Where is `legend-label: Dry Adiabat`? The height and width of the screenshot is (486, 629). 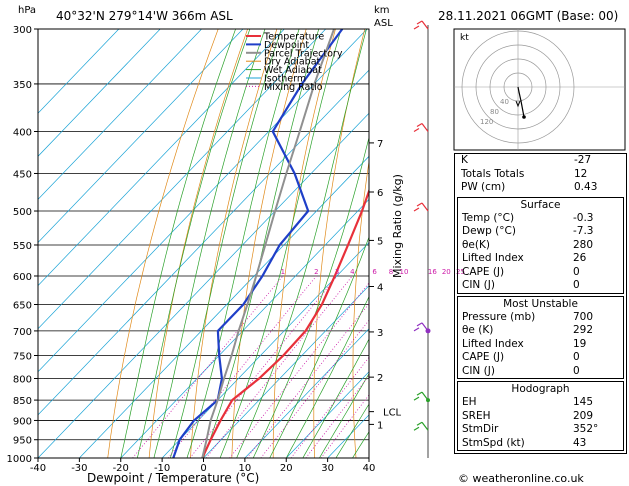
legend-label: Dry Adiabat is located at coordinates (292, 62).